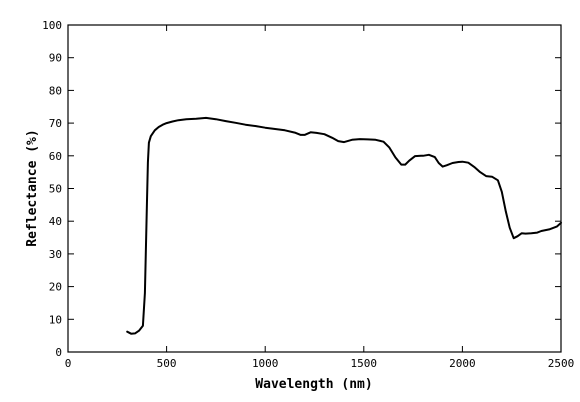  Describe the element at coordinates (462, 363) in the screenshot. I see `x-tick-label: 2000` at that location.